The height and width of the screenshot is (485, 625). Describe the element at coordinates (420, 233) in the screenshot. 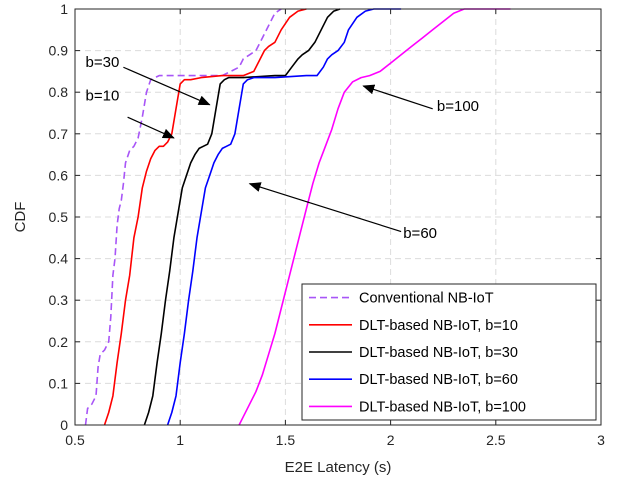

I see `annotation-label: b=60` at that location.